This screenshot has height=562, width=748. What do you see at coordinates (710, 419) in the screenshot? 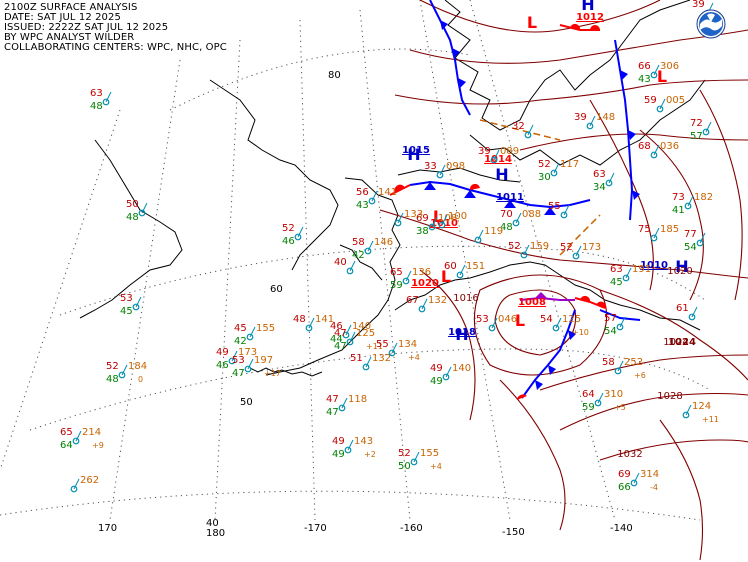
I see `station-pressure-tendency: +11` at bounding box center [710, 419].